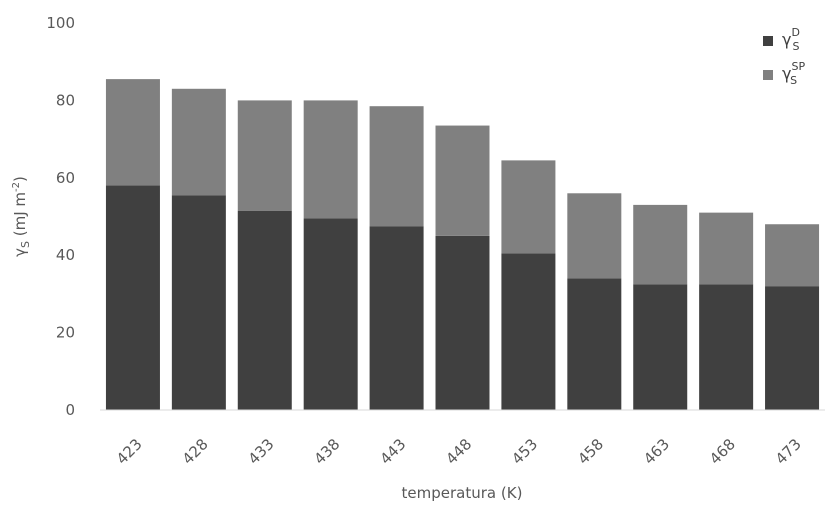  Describe the element at coordinates (656, 451) in the screenshot. I see `x-tick-label: 463` at that location.